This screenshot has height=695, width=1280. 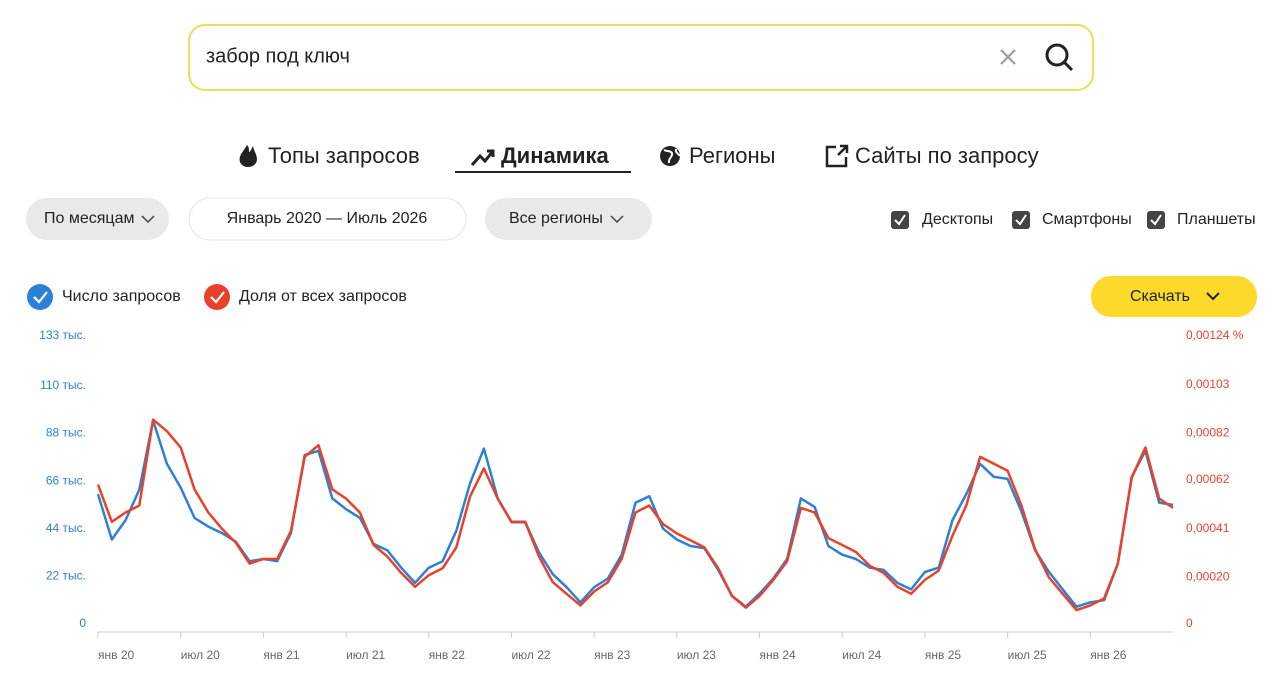 I want to click on y2-tick-label: 0, so click(x=1189, y=623).